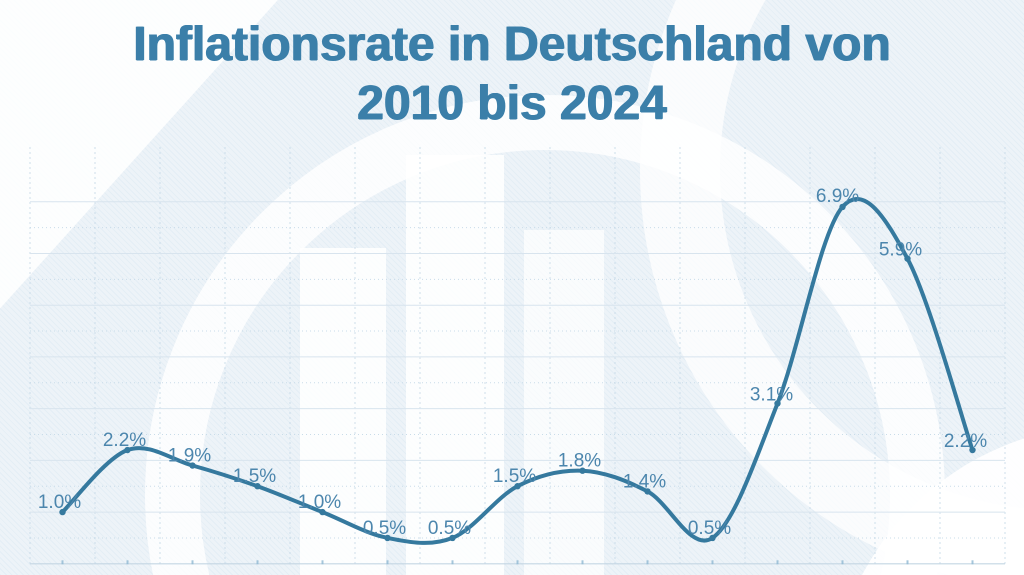 The height and width of the screenshot is (575, 1024). What do you see at coordinates (837, 196) in the screenshot?
I see `data-label: 6.9%` at bounding box center [837, 196].